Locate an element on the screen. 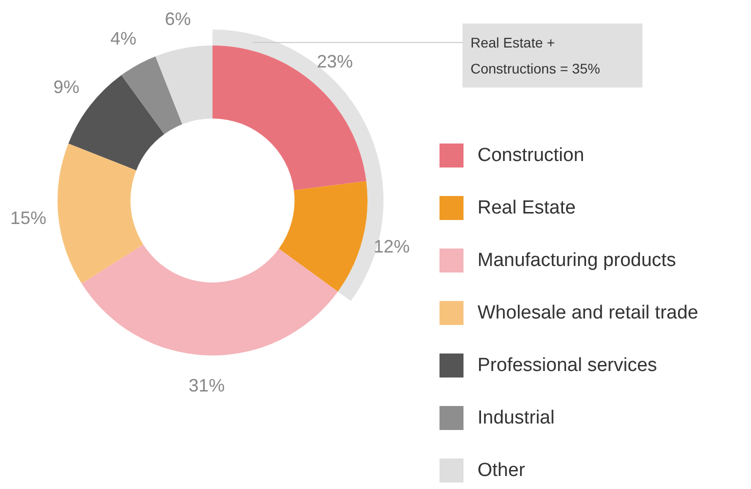 The width and height of the screenshot is (751, 489). data-label: 6% is located at coordinates (177, 18).